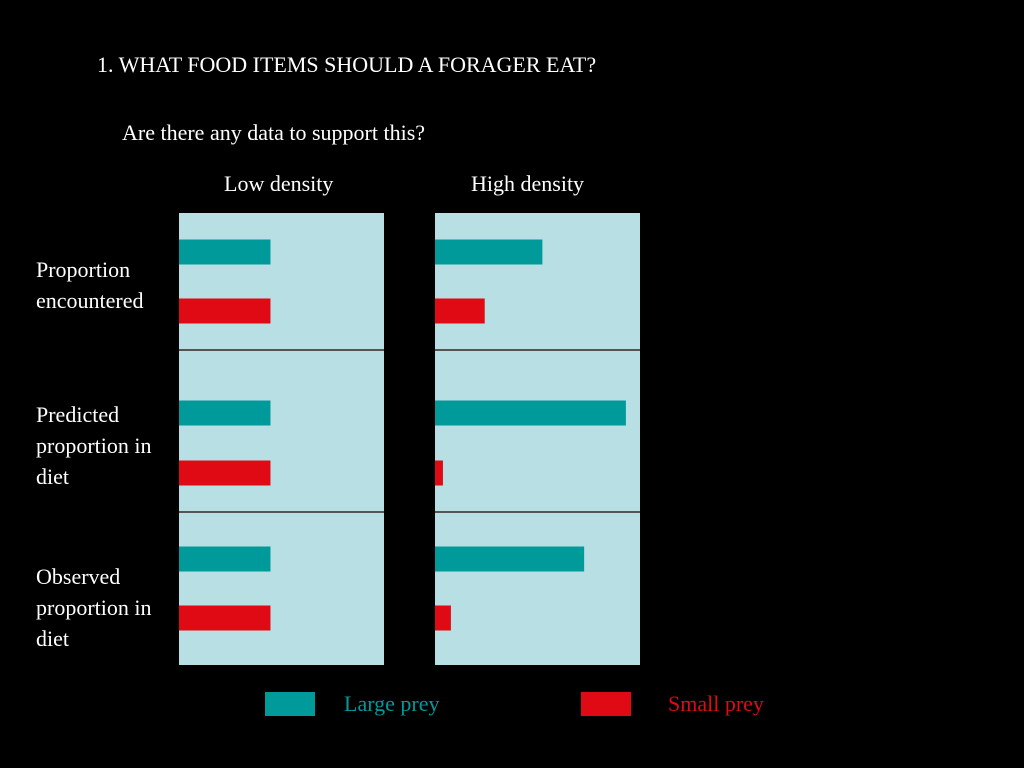 This screenshot has height=768, width=1024. What do you see at coordinates (225, 413) in the screenshot?
I see `bar-large-prey-low-density-predicted-proportion-in-diet` at bounding box center [225, 413].